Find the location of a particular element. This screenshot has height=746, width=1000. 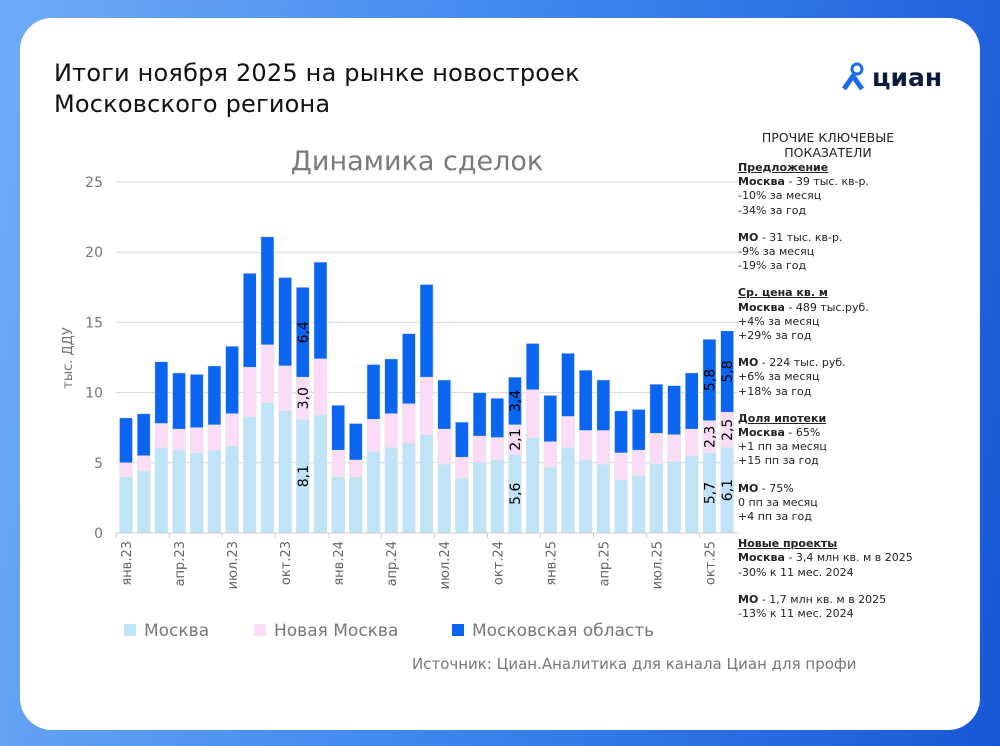

indicator-line: МО - 75% is located at coordinates (843, 489).